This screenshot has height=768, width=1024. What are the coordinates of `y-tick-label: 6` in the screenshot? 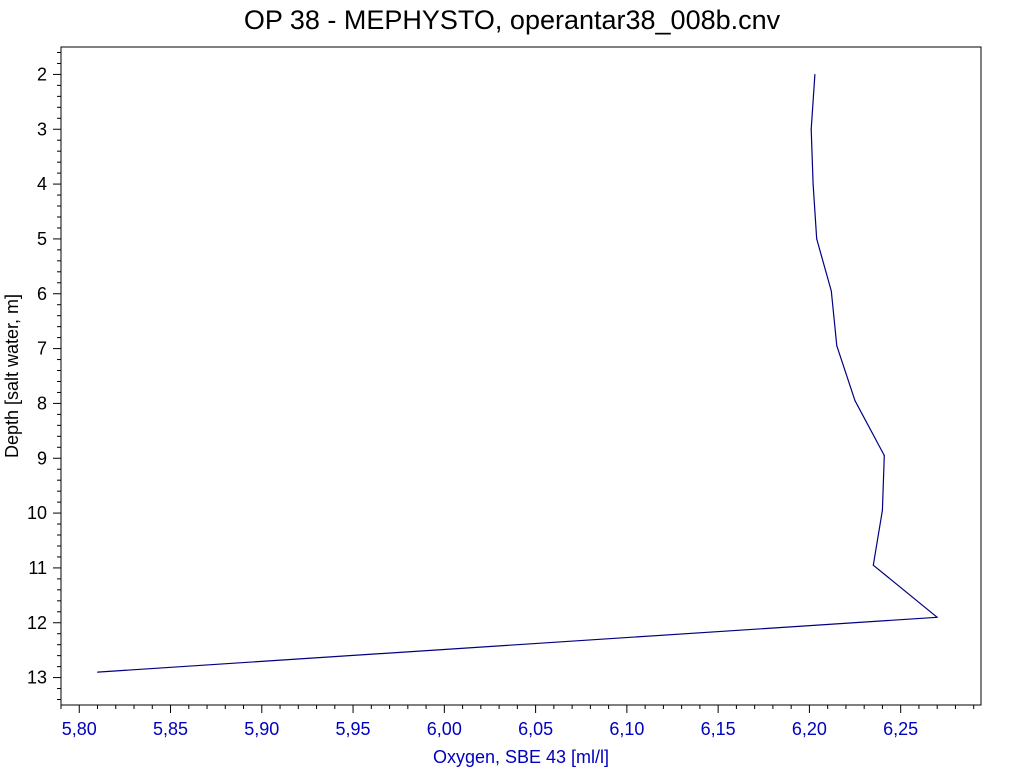 It's located at (42, 294).